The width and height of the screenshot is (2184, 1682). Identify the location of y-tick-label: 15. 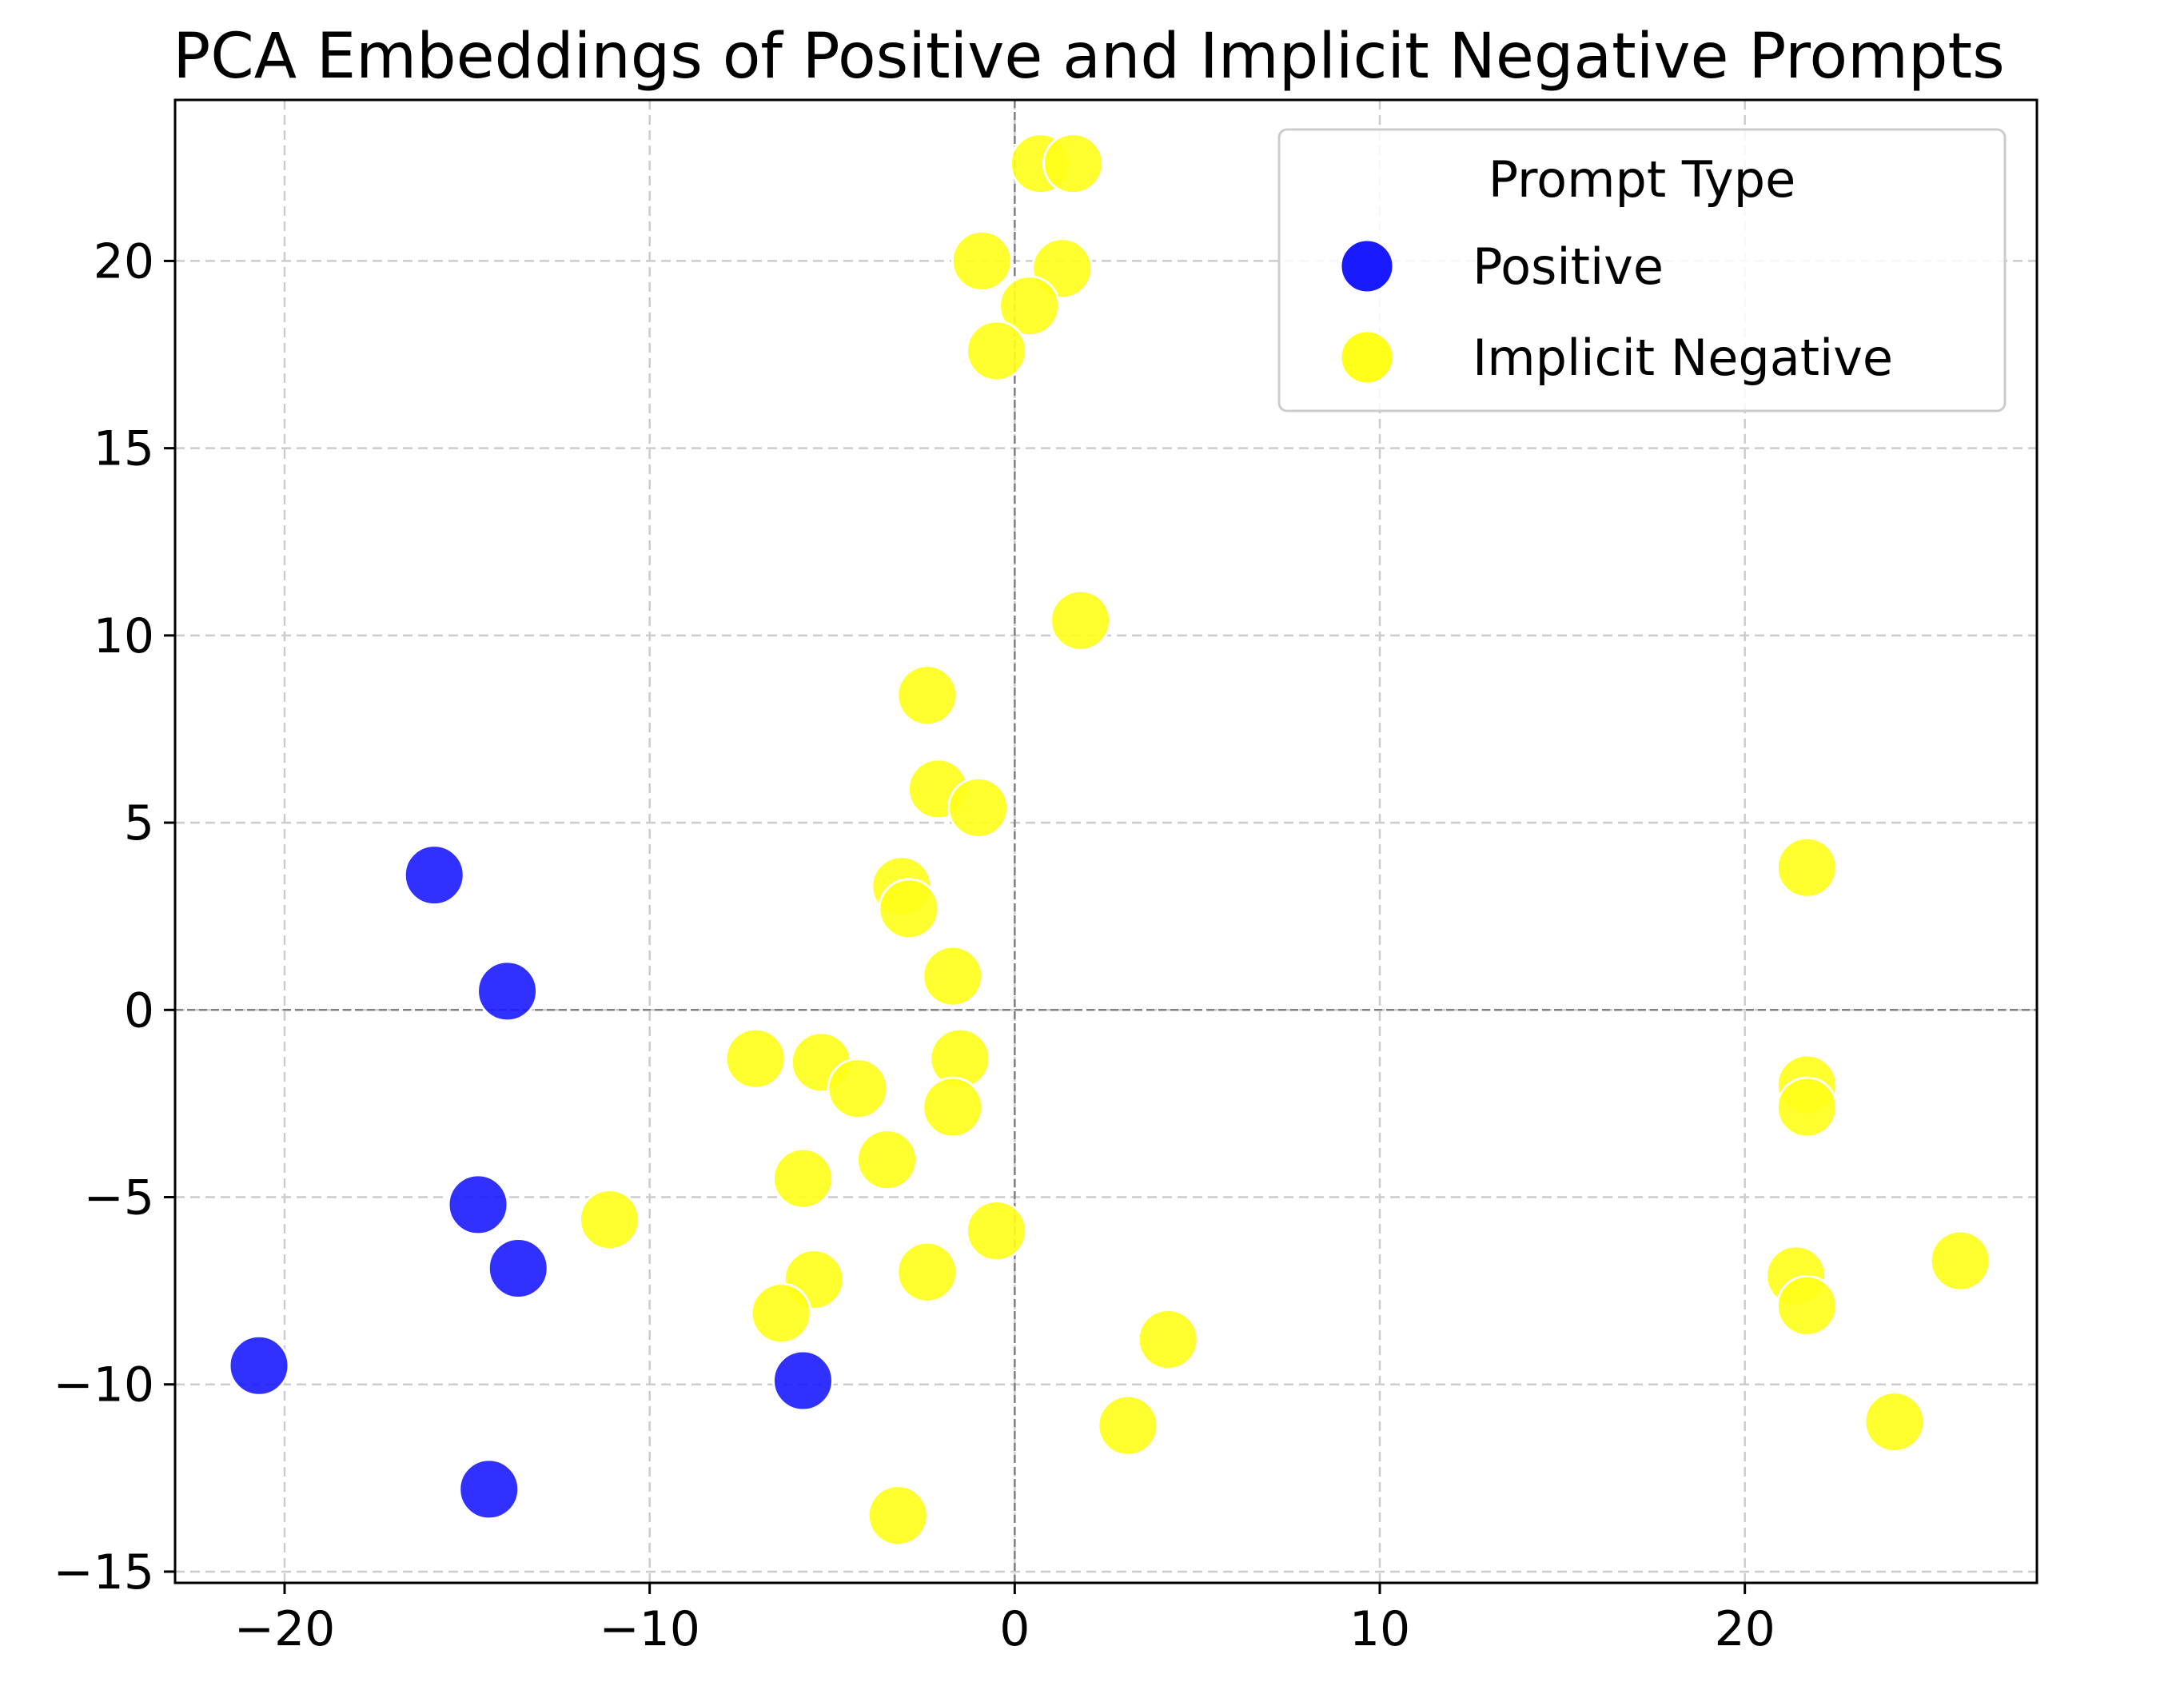
(124, 449).